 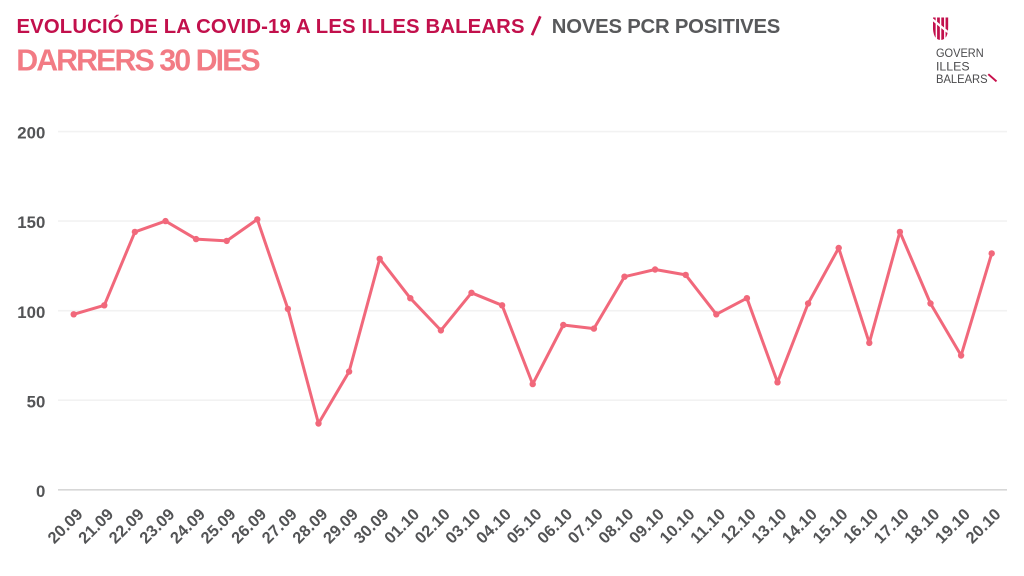 I want to click on svg-text: 200, so click(x=31, y=133).